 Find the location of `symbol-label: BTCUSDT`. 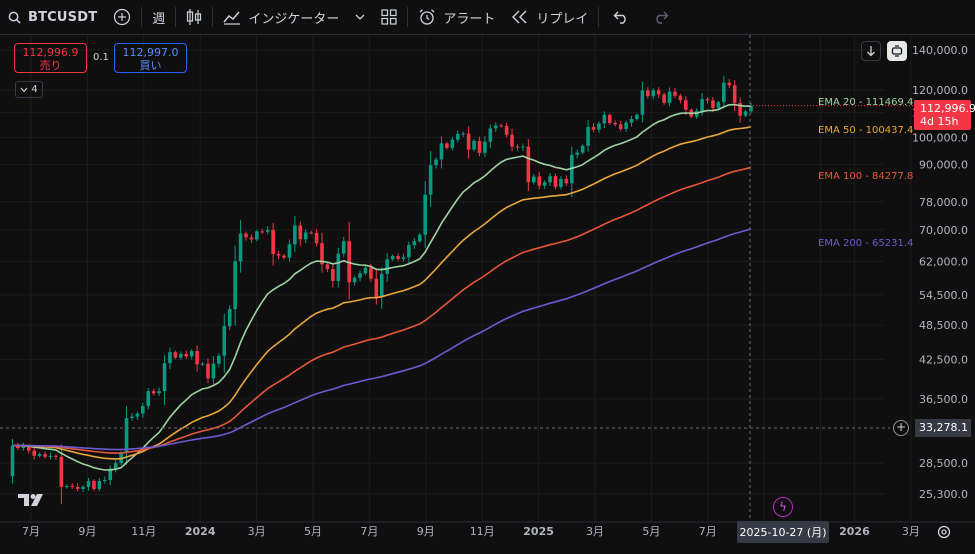

symbol-label: BTCUSDT is located at coordinates (63, 17).